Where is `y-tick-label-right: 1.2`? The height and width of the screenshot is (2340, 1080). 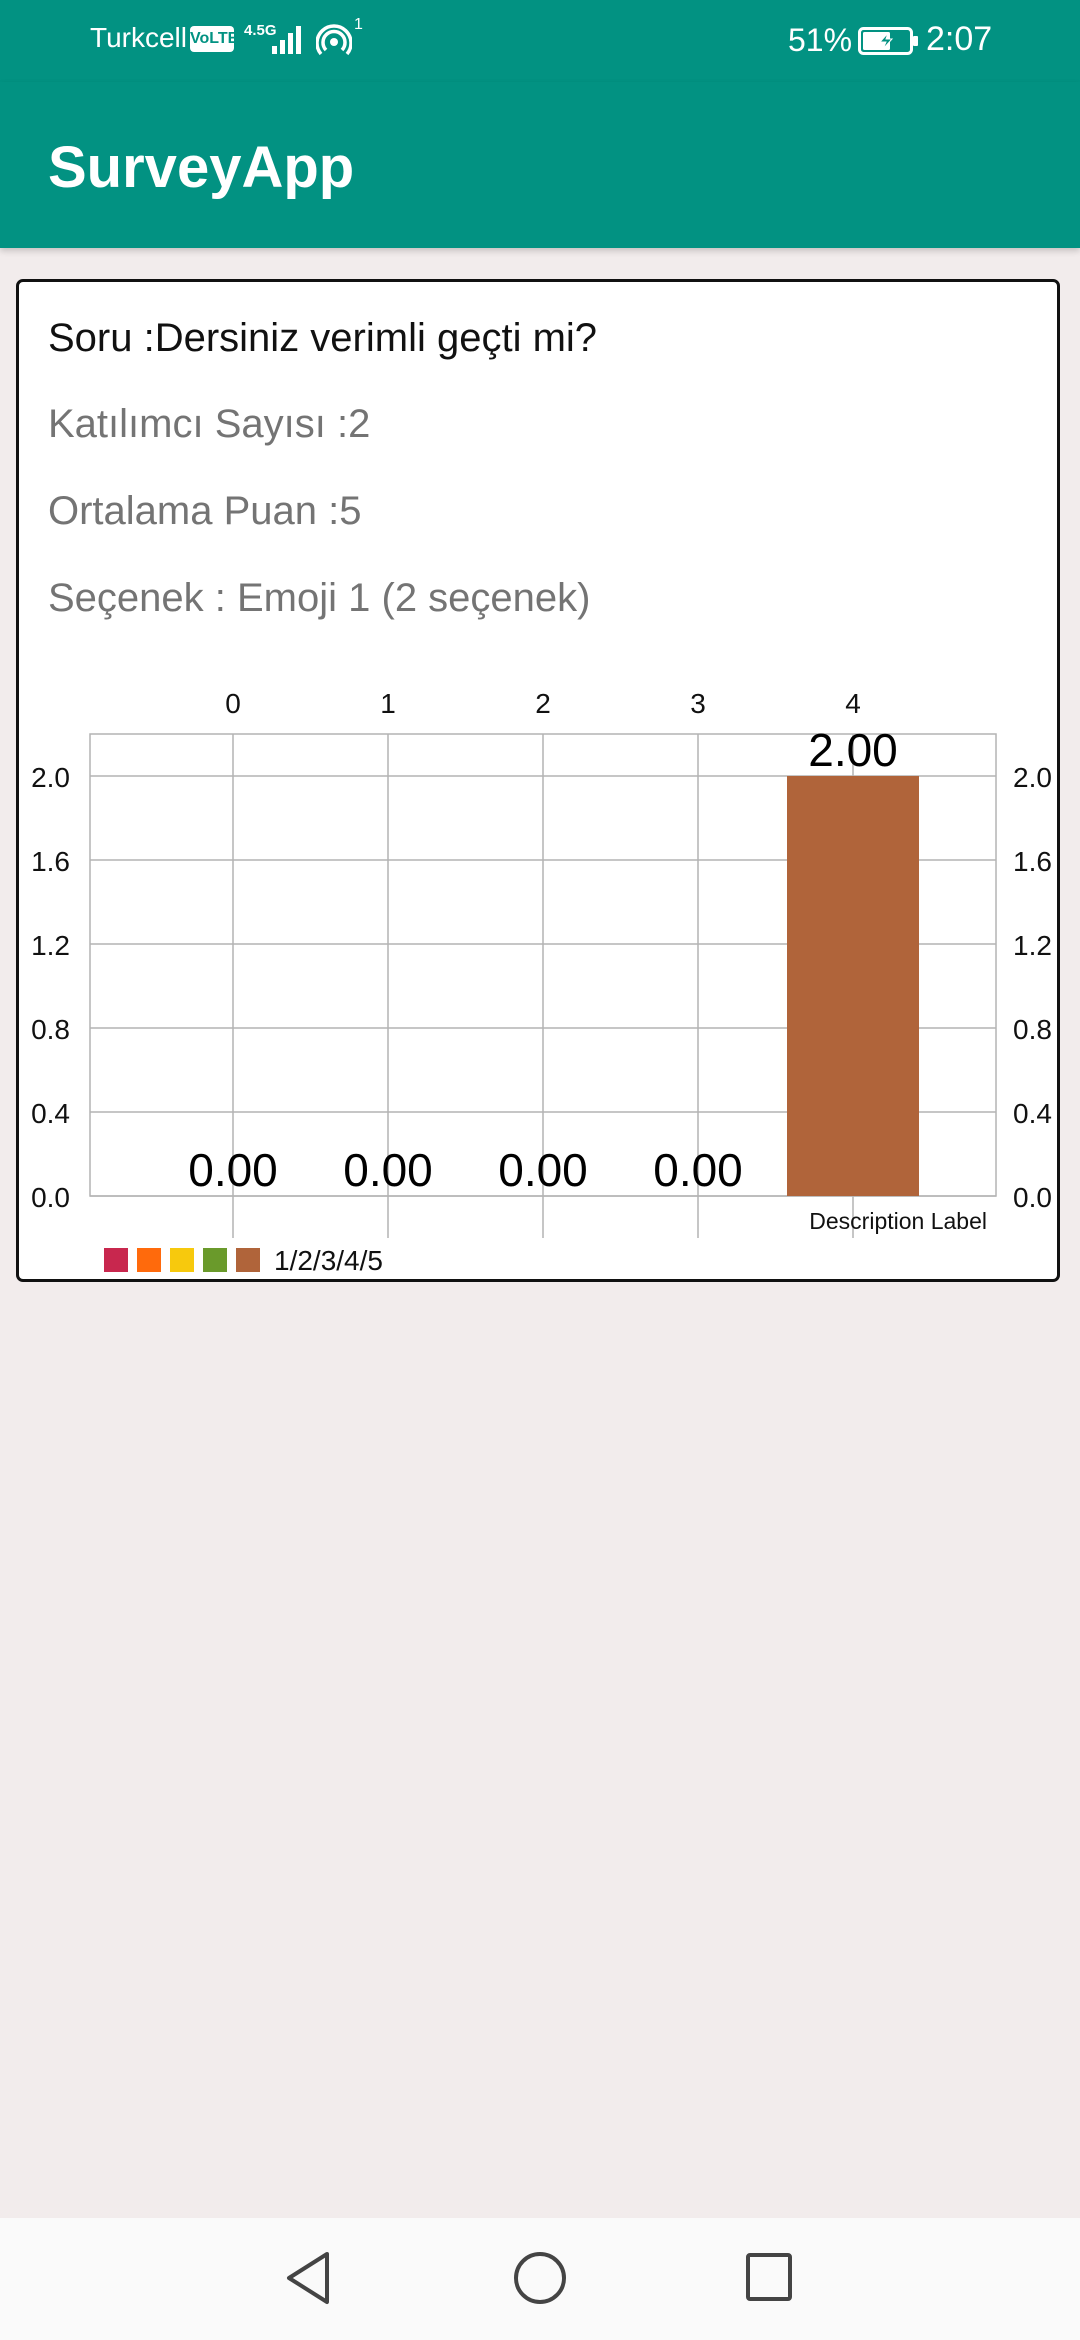 y-tick-label-right: 1.2 is located at coordinates (1032, 945).